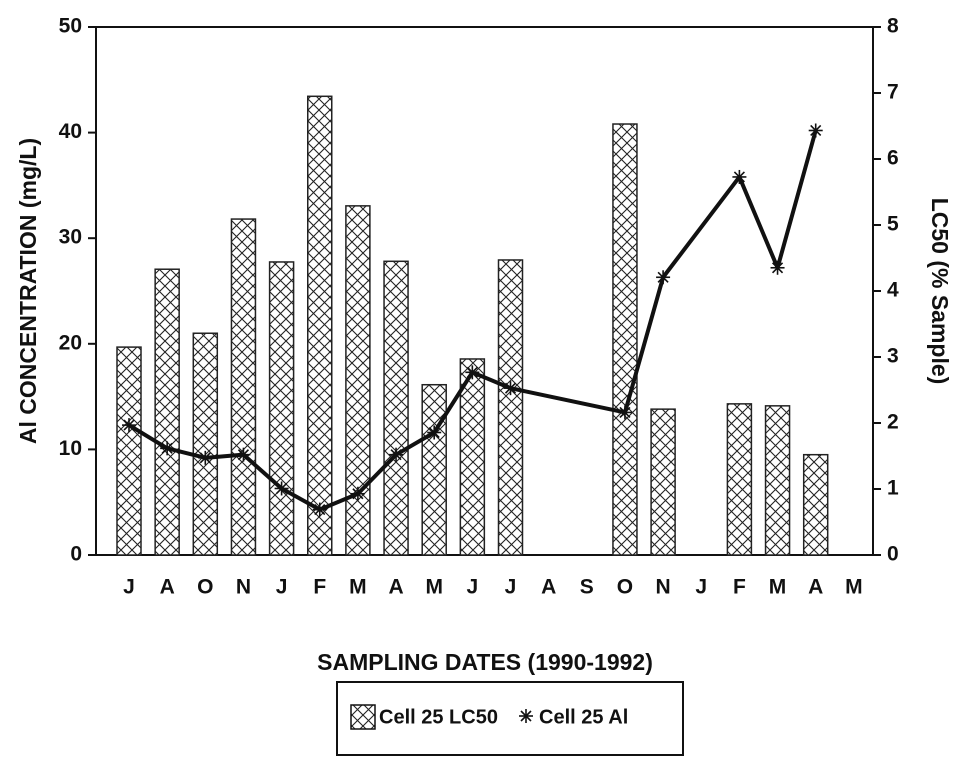  Describe the element at coordinates (70, 237) in the screenshot. I see `y-tick-label: 30` at that location.